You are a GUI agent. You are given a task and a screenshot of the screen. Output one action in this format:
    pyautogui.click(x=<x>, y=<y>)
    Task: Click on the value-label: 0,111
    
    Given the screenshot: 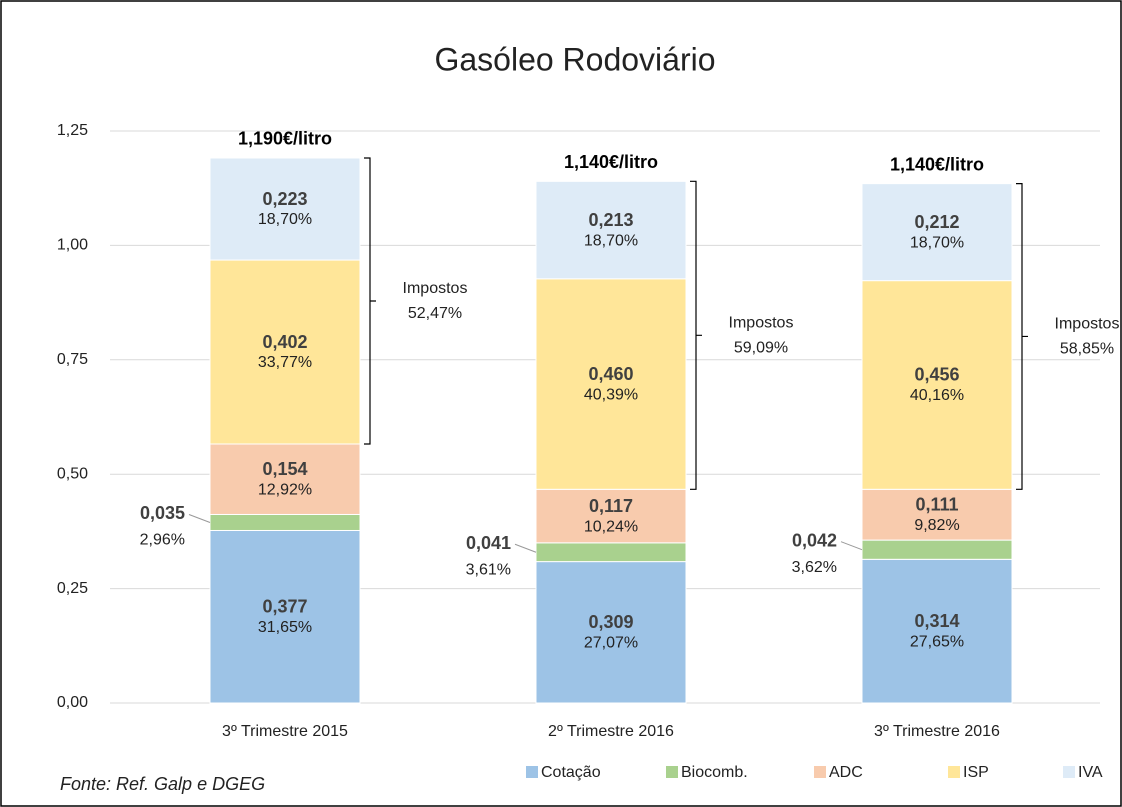 What is the action you would take?
    pyautogui.click(x=936, y=504)
    